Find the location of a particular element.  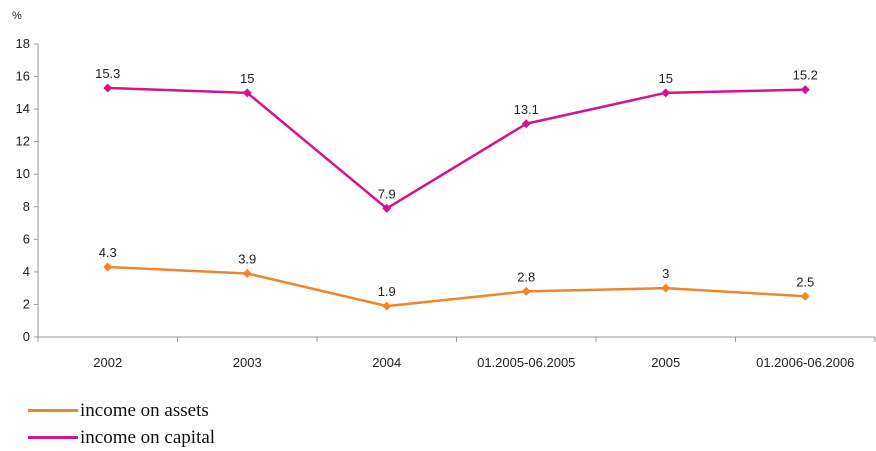

y-axis-ticks: 0 2 4 6 8 10 12 14 16 18 is located at coordinates (27, 190).